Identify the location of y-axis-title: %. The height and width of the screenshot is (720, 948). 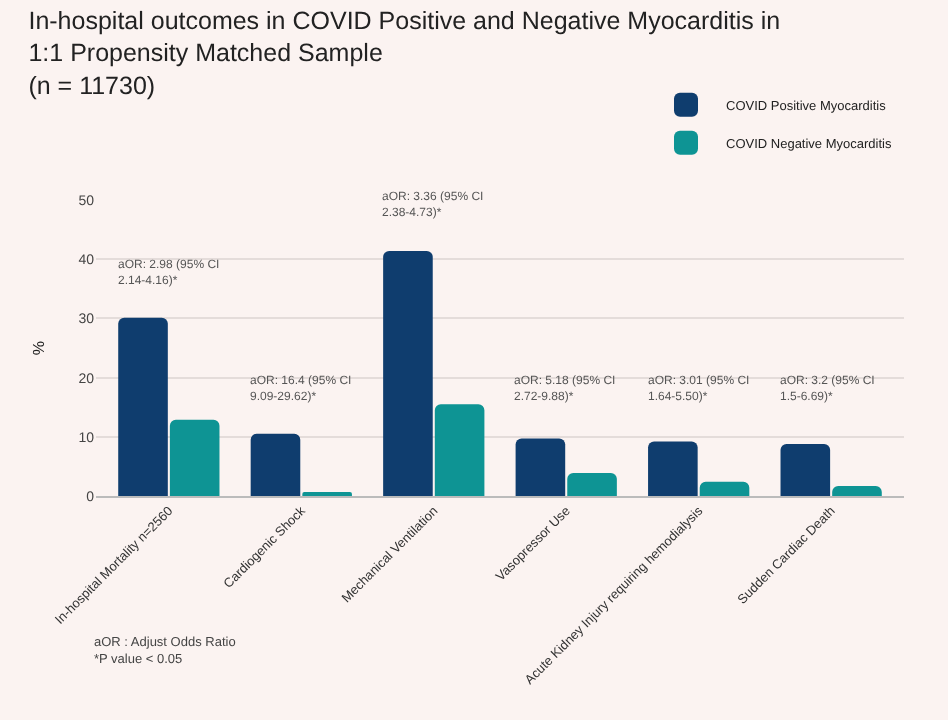
(38, 348).